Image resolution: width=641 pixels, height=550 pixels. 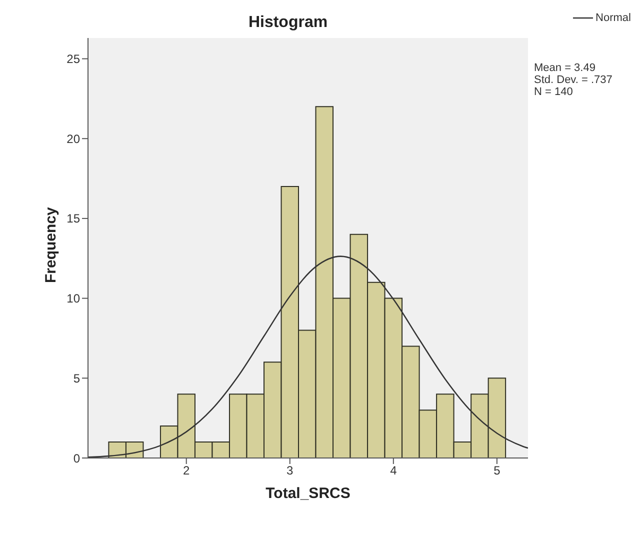 What do you see at coordinates (573, 80) in the screenshot?
I see `text: Std. Dev. = .737` at bounding box center [573, 80].